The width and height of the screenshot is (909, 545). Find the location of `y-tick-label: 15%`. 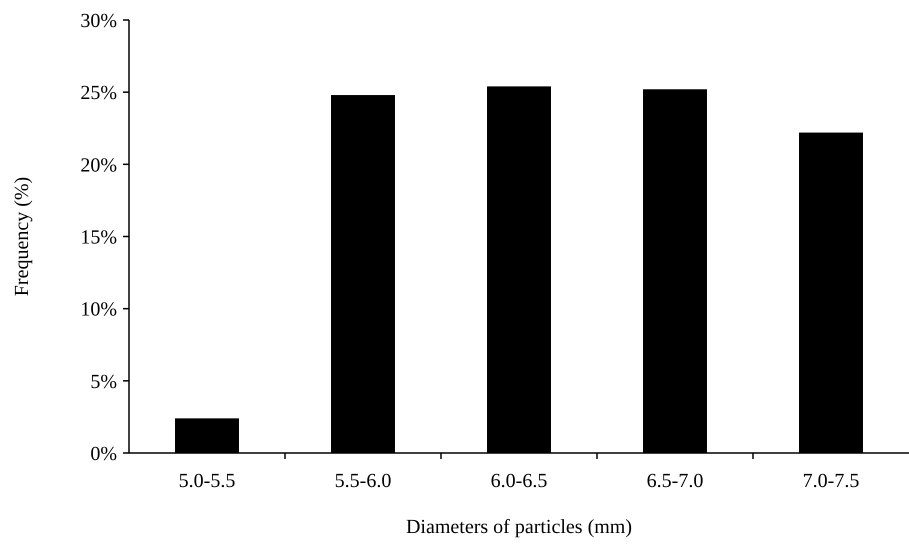

y-tick-label: 15% is located at coordinates (98, 237).